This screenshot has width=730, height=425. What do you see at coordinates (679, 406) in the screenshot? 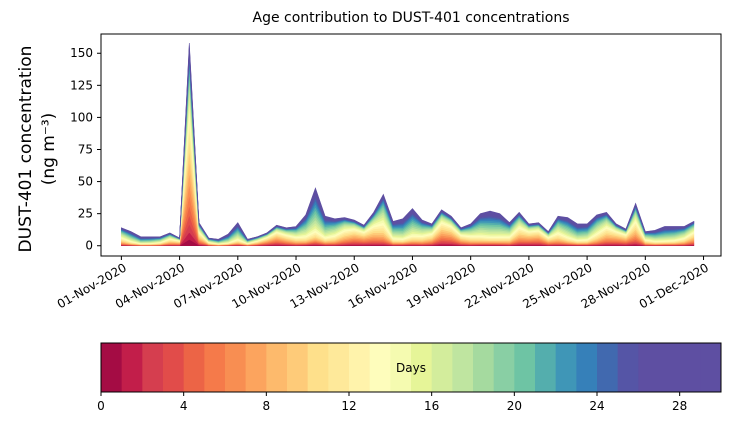
I see `colorbar-tick-label: 28` at bounding box center [679, 406].